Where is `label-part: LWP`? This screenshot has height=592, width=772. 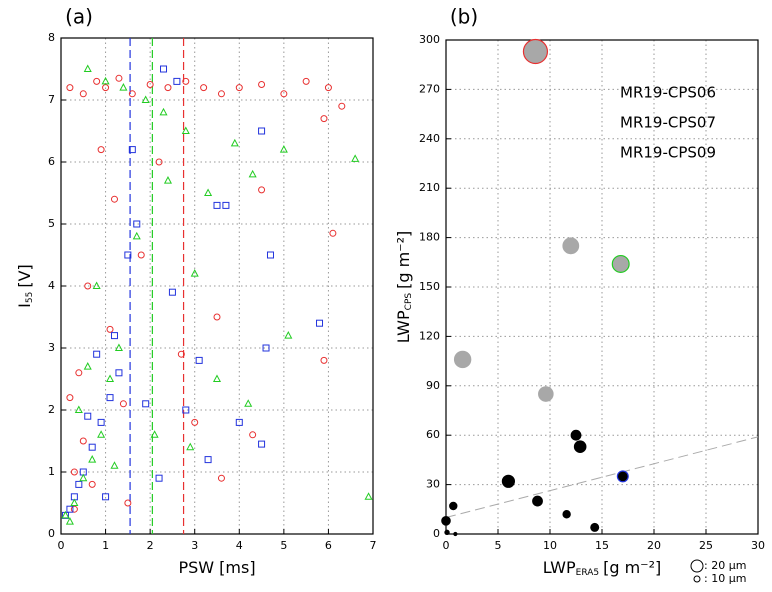 label-part: LWP is located at coordinates (403, 326).